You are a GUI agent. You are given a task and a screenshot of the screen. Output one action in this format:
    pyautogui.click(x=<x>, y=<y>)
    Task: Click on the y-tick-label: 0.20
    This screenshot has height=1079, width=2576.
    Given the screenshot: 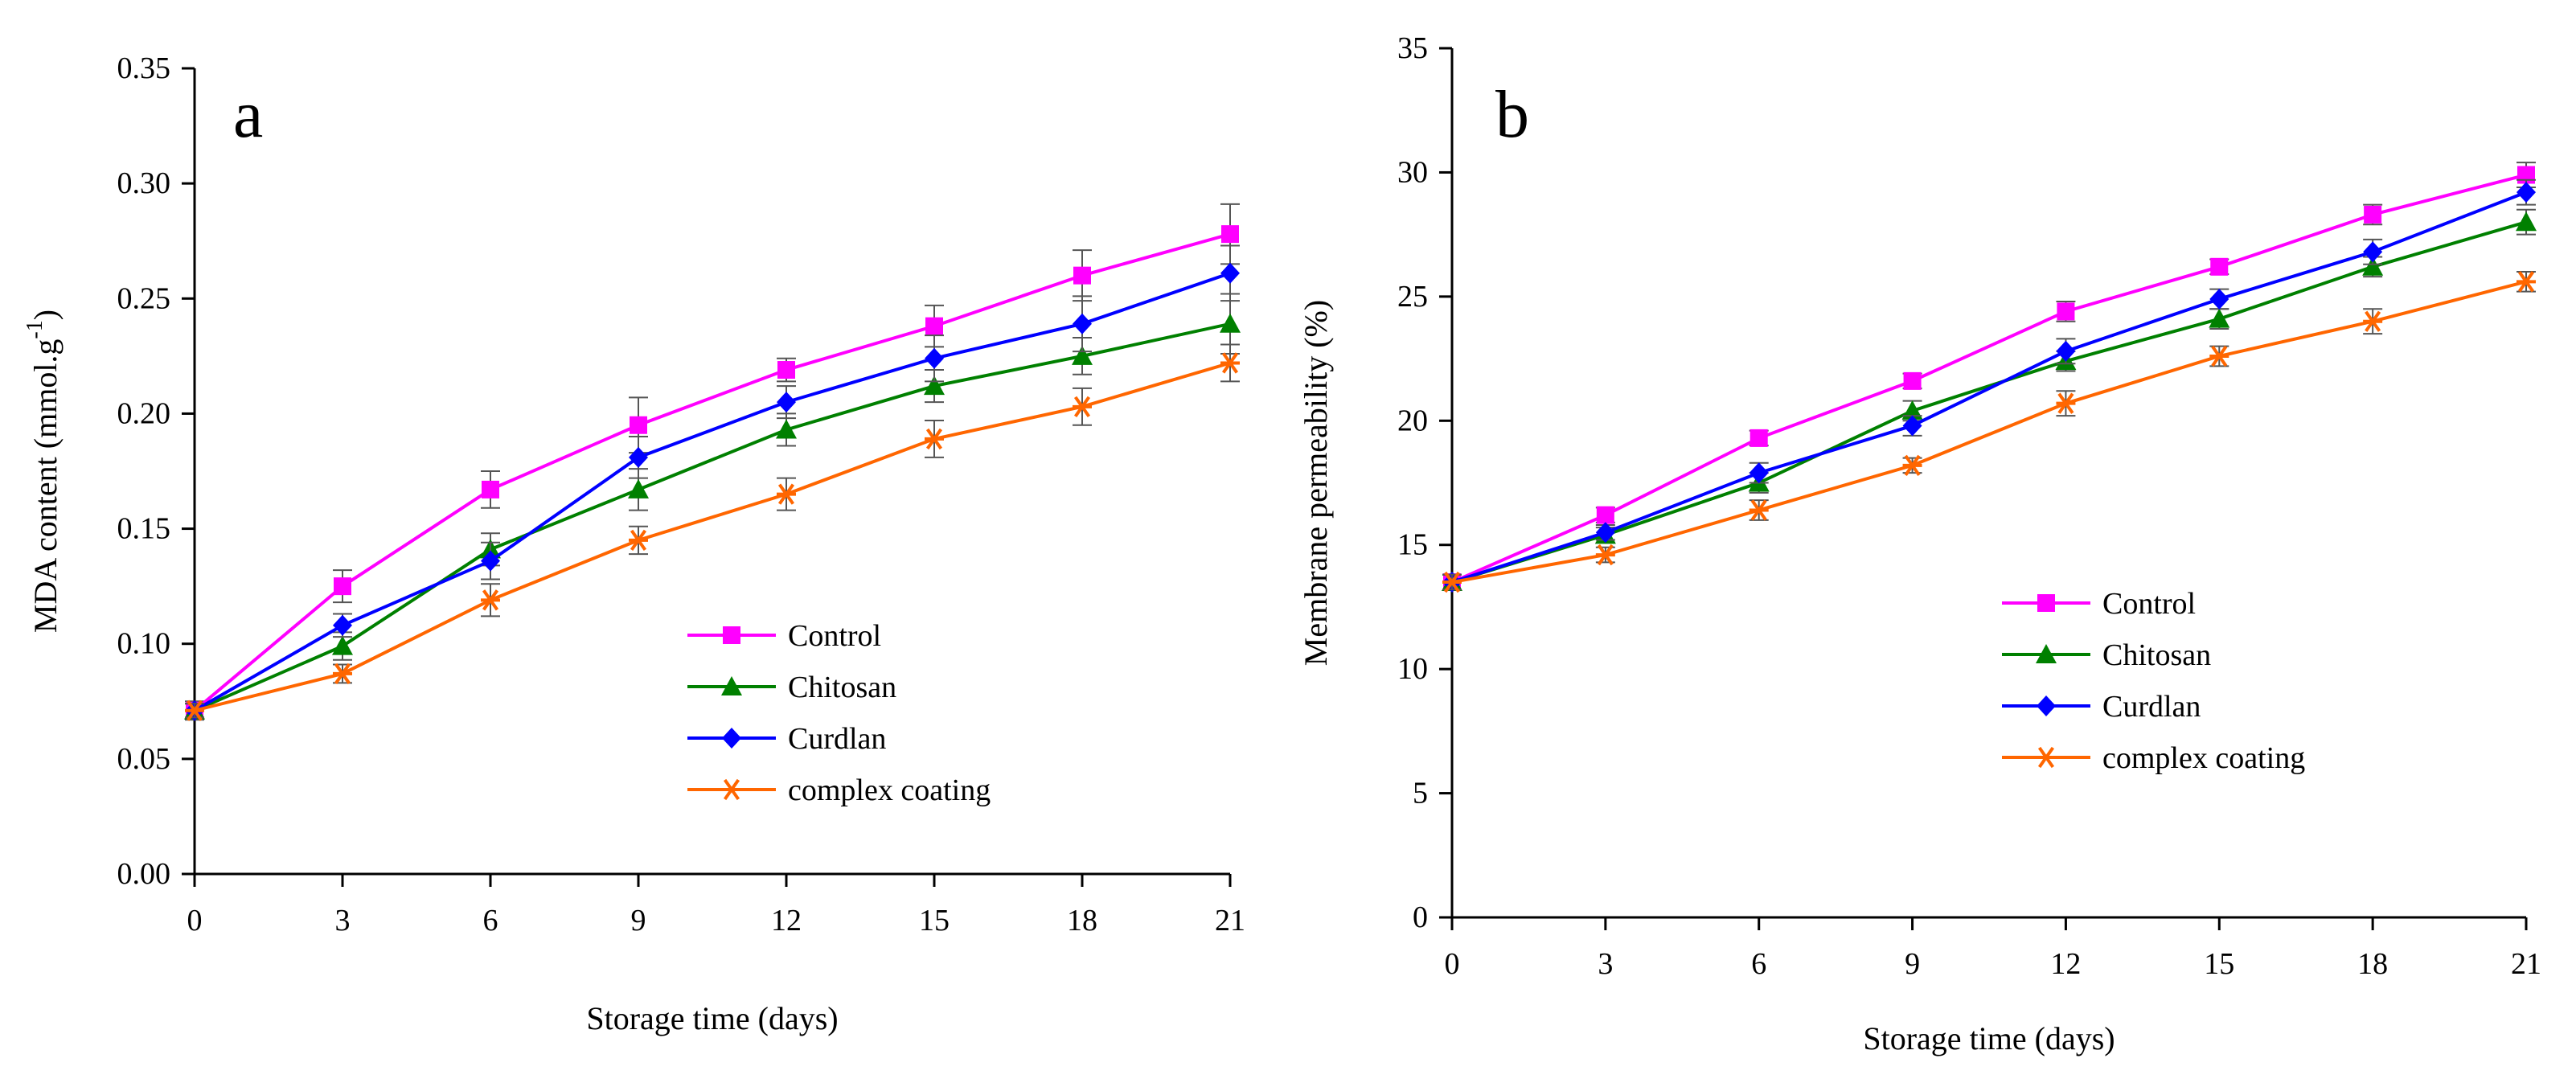 What is the action you would take?
    pyautogui.click(x=144, y=413)
    